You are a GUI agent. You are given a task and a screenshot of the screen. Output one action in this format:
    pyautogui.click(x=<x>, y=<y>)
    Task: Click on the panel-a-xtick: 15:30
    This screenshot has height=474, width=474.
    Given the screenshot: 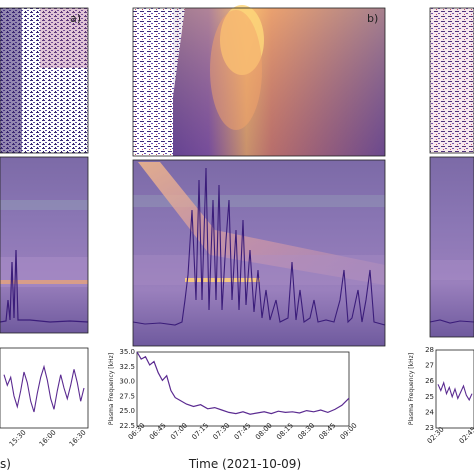 What is the action you would take?
    pyautogui.click(x=18, y=438)
    